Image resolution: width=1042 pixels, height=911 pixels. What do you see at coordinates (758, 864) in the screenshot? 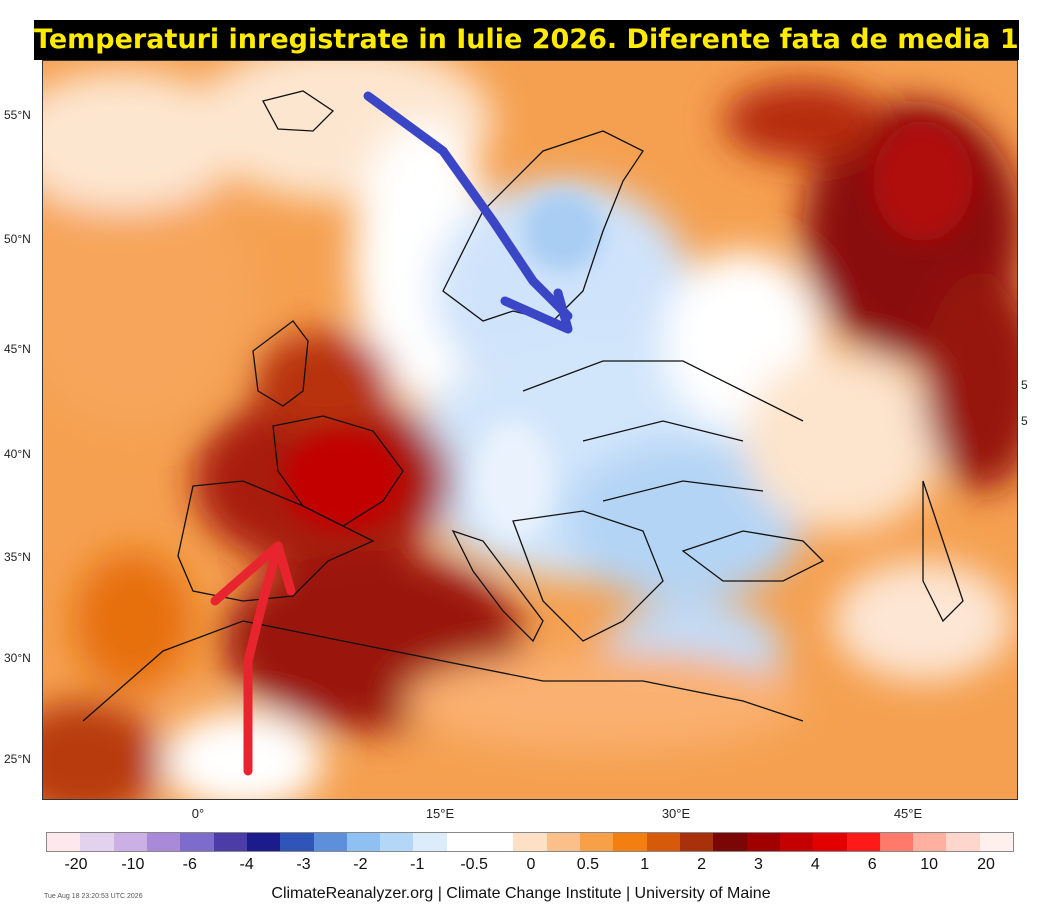
I see `legend-label: 3` at bounding box center [758, 864].